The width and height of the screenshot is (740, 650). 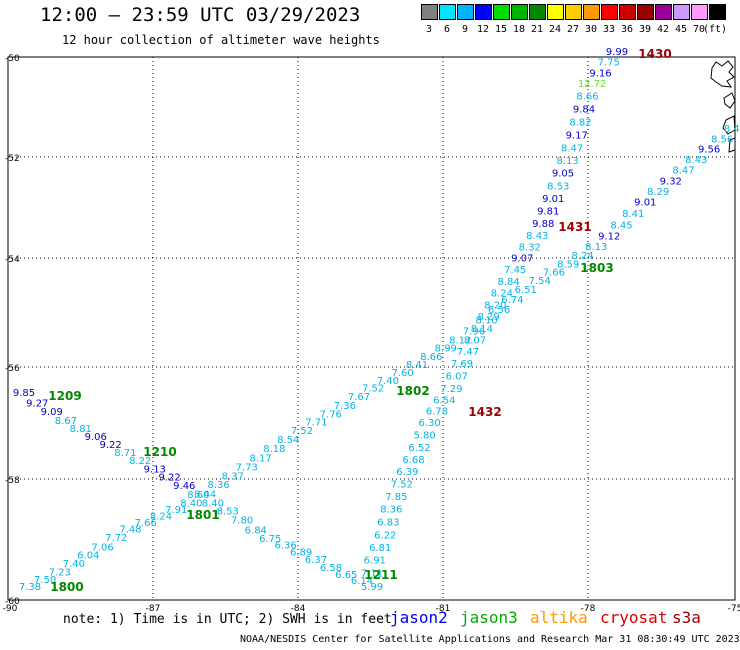 What do you see at coordinates (483, 29) in the screenshot?
I see `legend-label: 12` at bounding box center [483, 29].